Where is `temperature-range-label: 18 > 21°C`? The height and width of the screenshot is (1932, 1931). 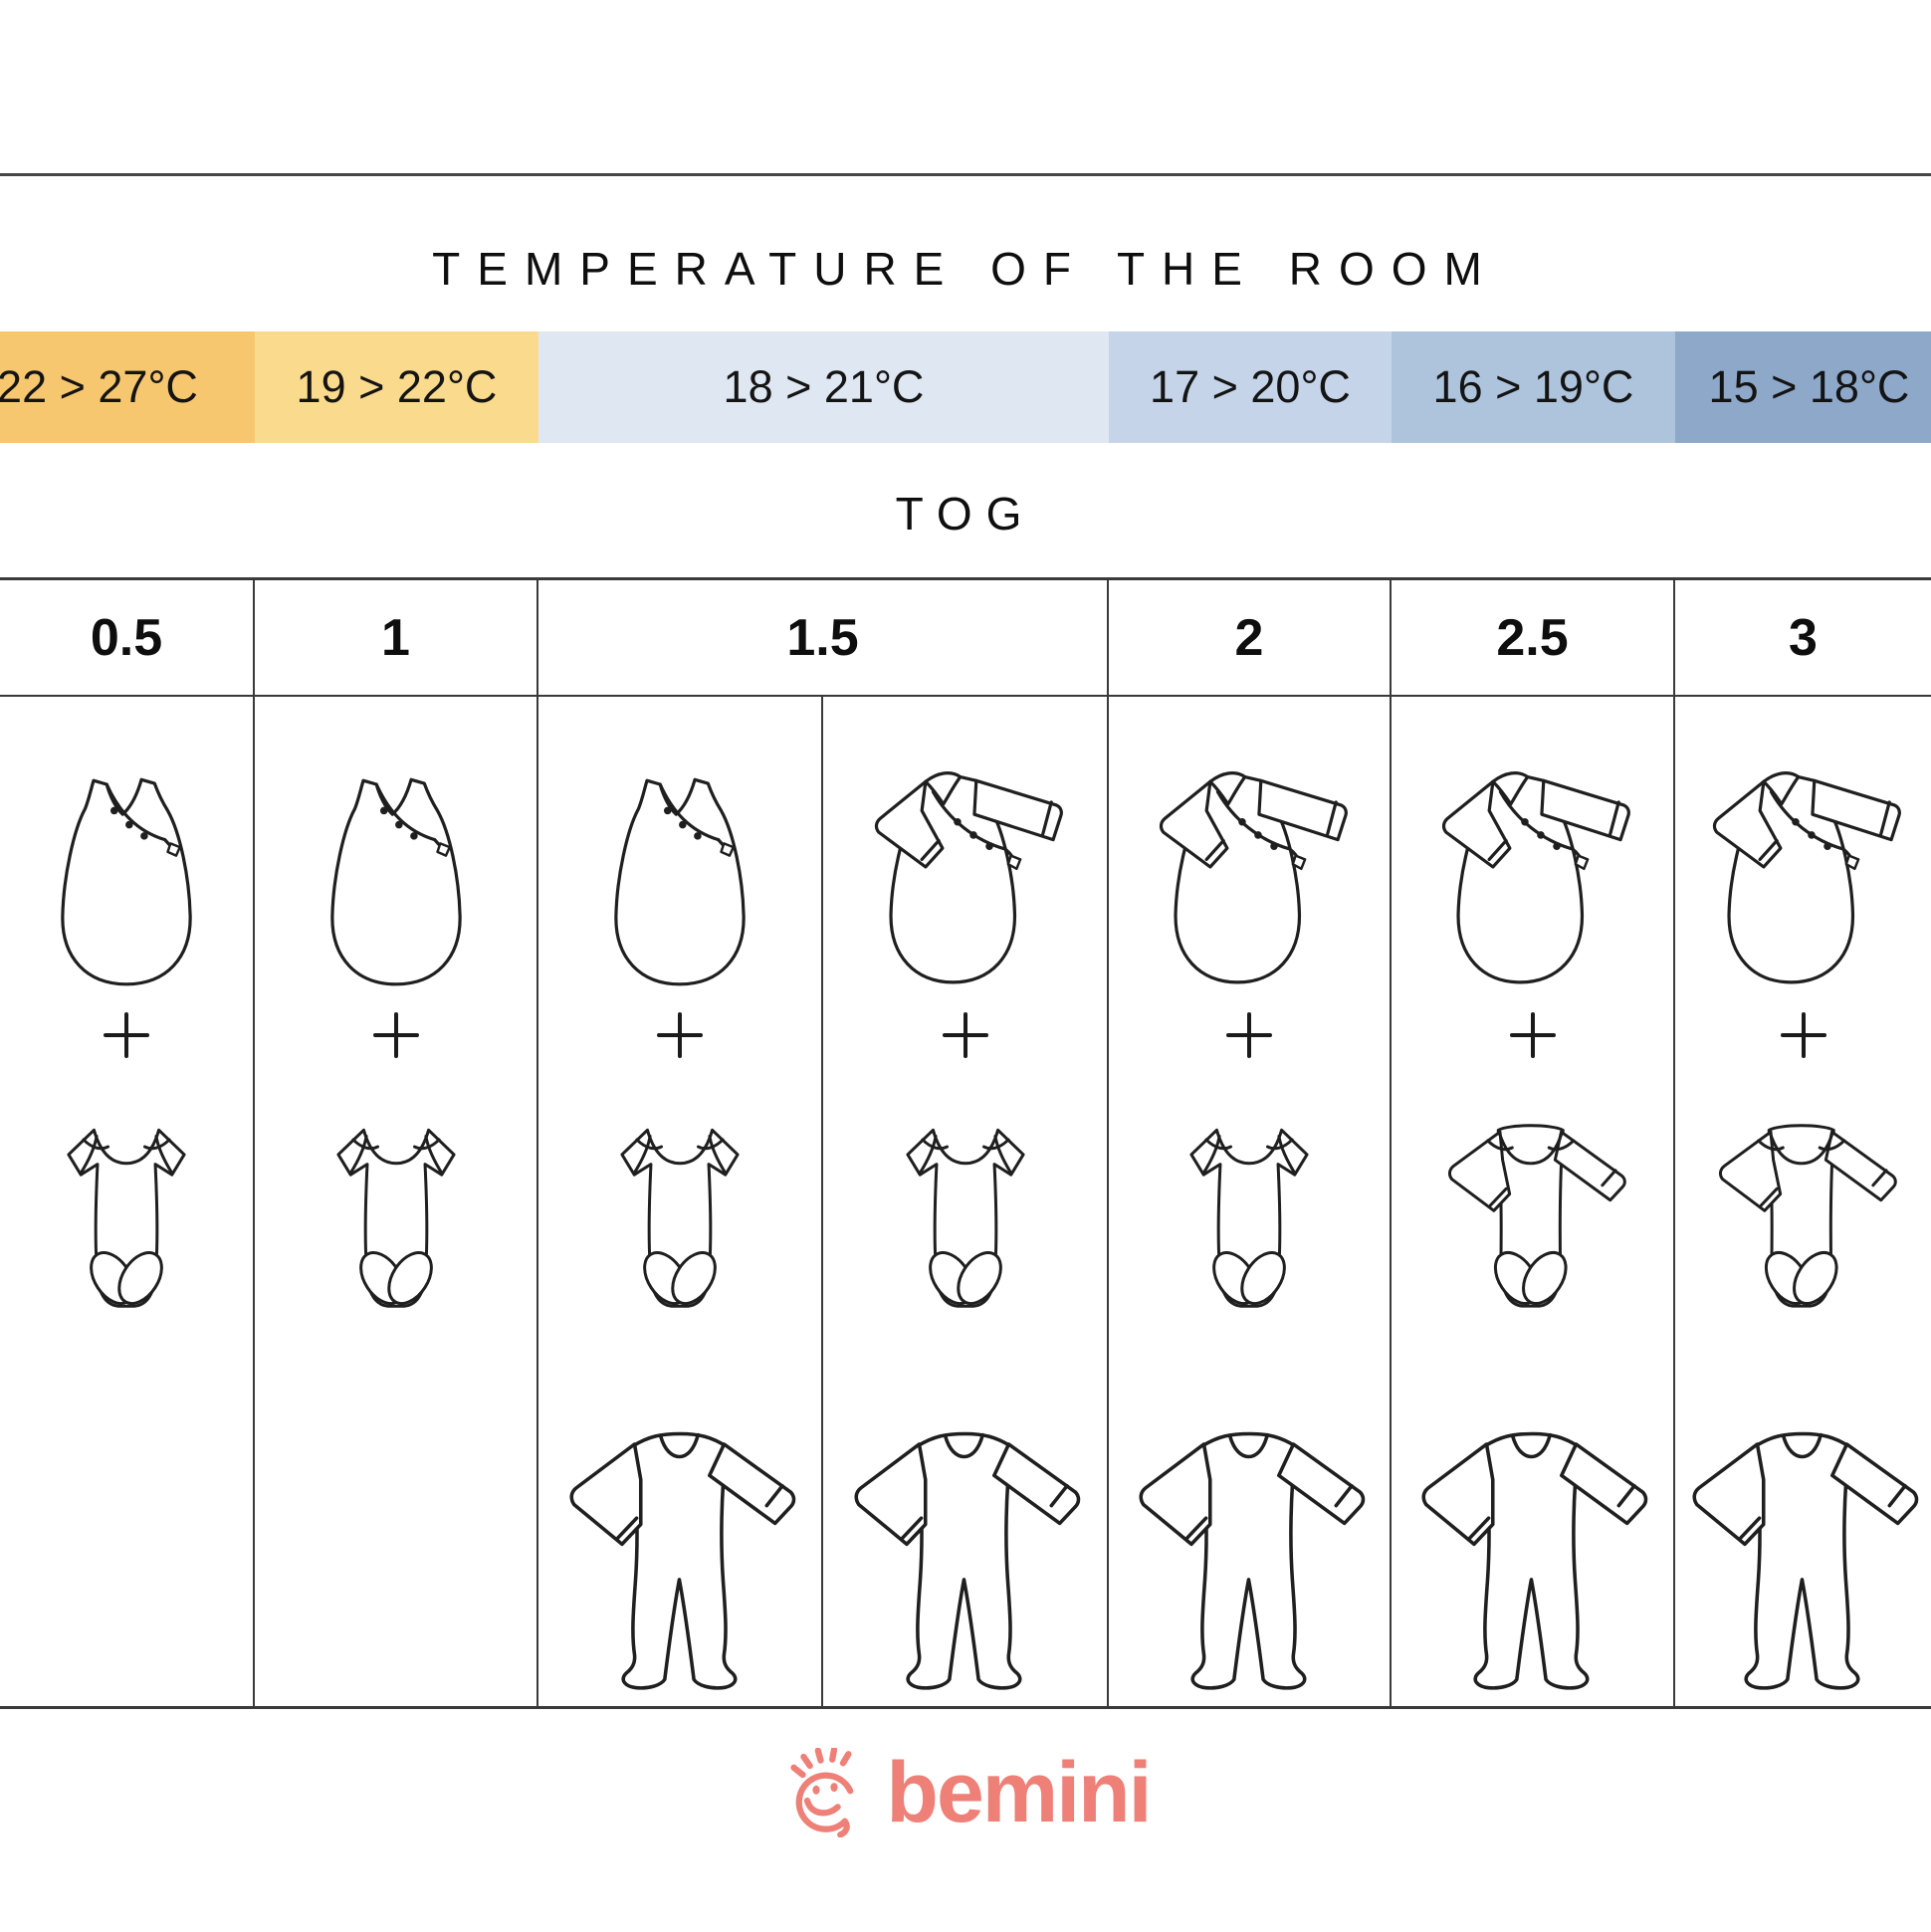 temperature-range-label: 18 > 21°C is located at coordinates (824, 386).